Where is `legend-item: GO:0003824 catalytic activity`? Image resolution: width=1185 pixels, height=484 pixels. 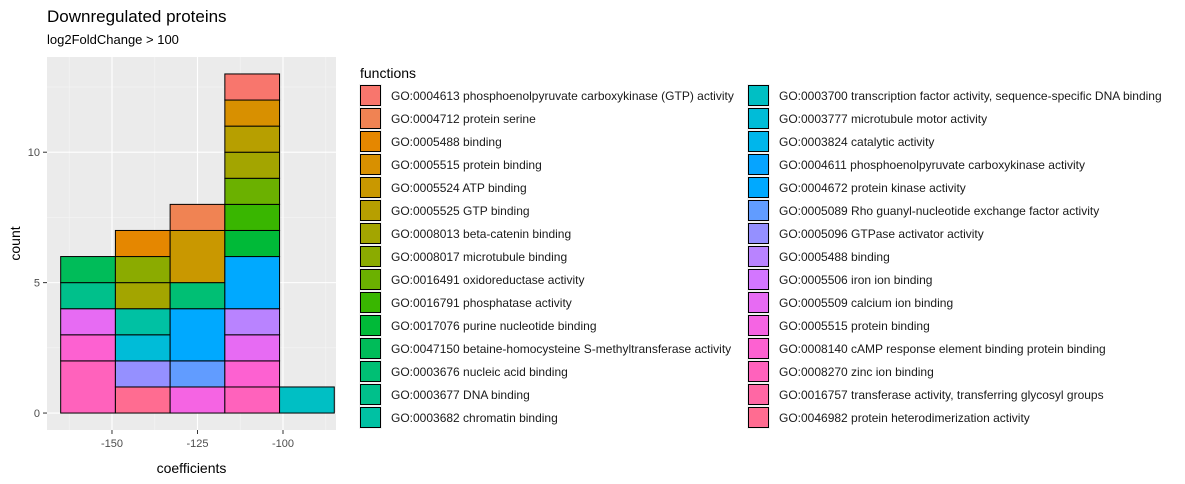
legend-item: GO:0003824 catalytic activity is located at coordinates (841, 141).